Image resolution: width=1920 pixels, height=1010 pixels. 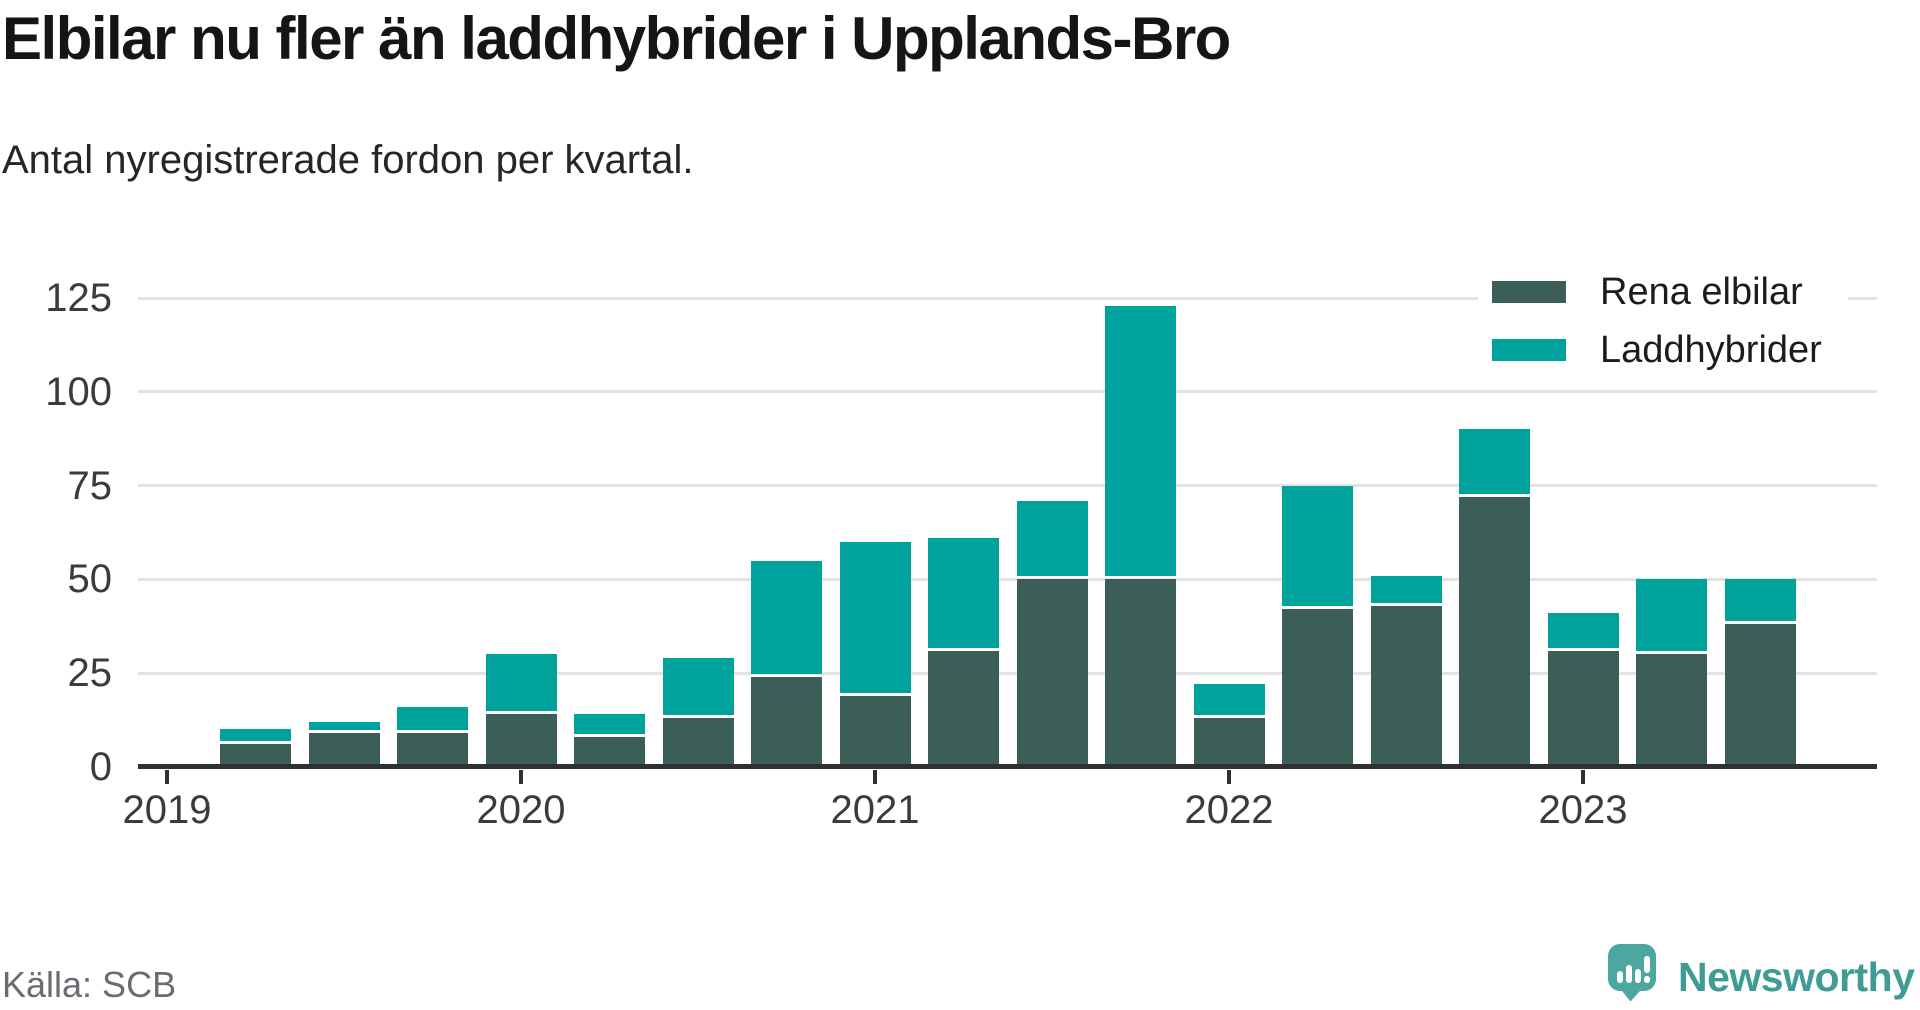 I want to click on source-note: Källa: SCB, so click(x=89, y=984).